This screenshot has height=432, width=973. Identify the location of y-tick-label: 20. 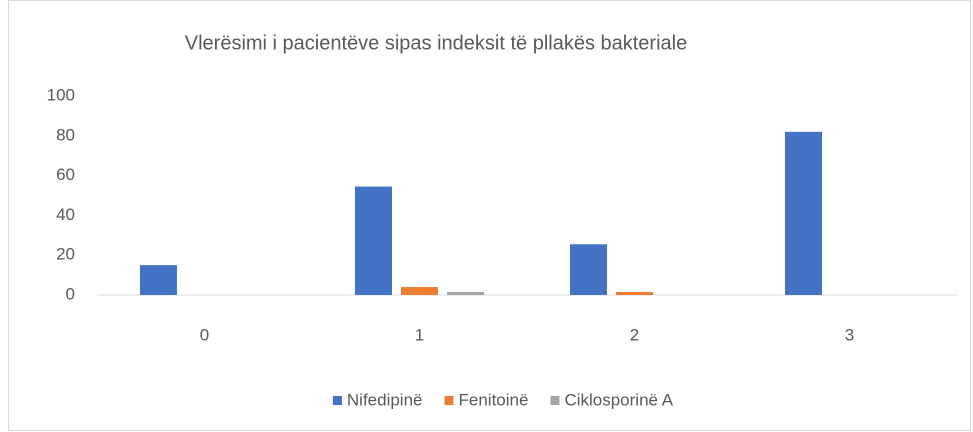
(65, 254).